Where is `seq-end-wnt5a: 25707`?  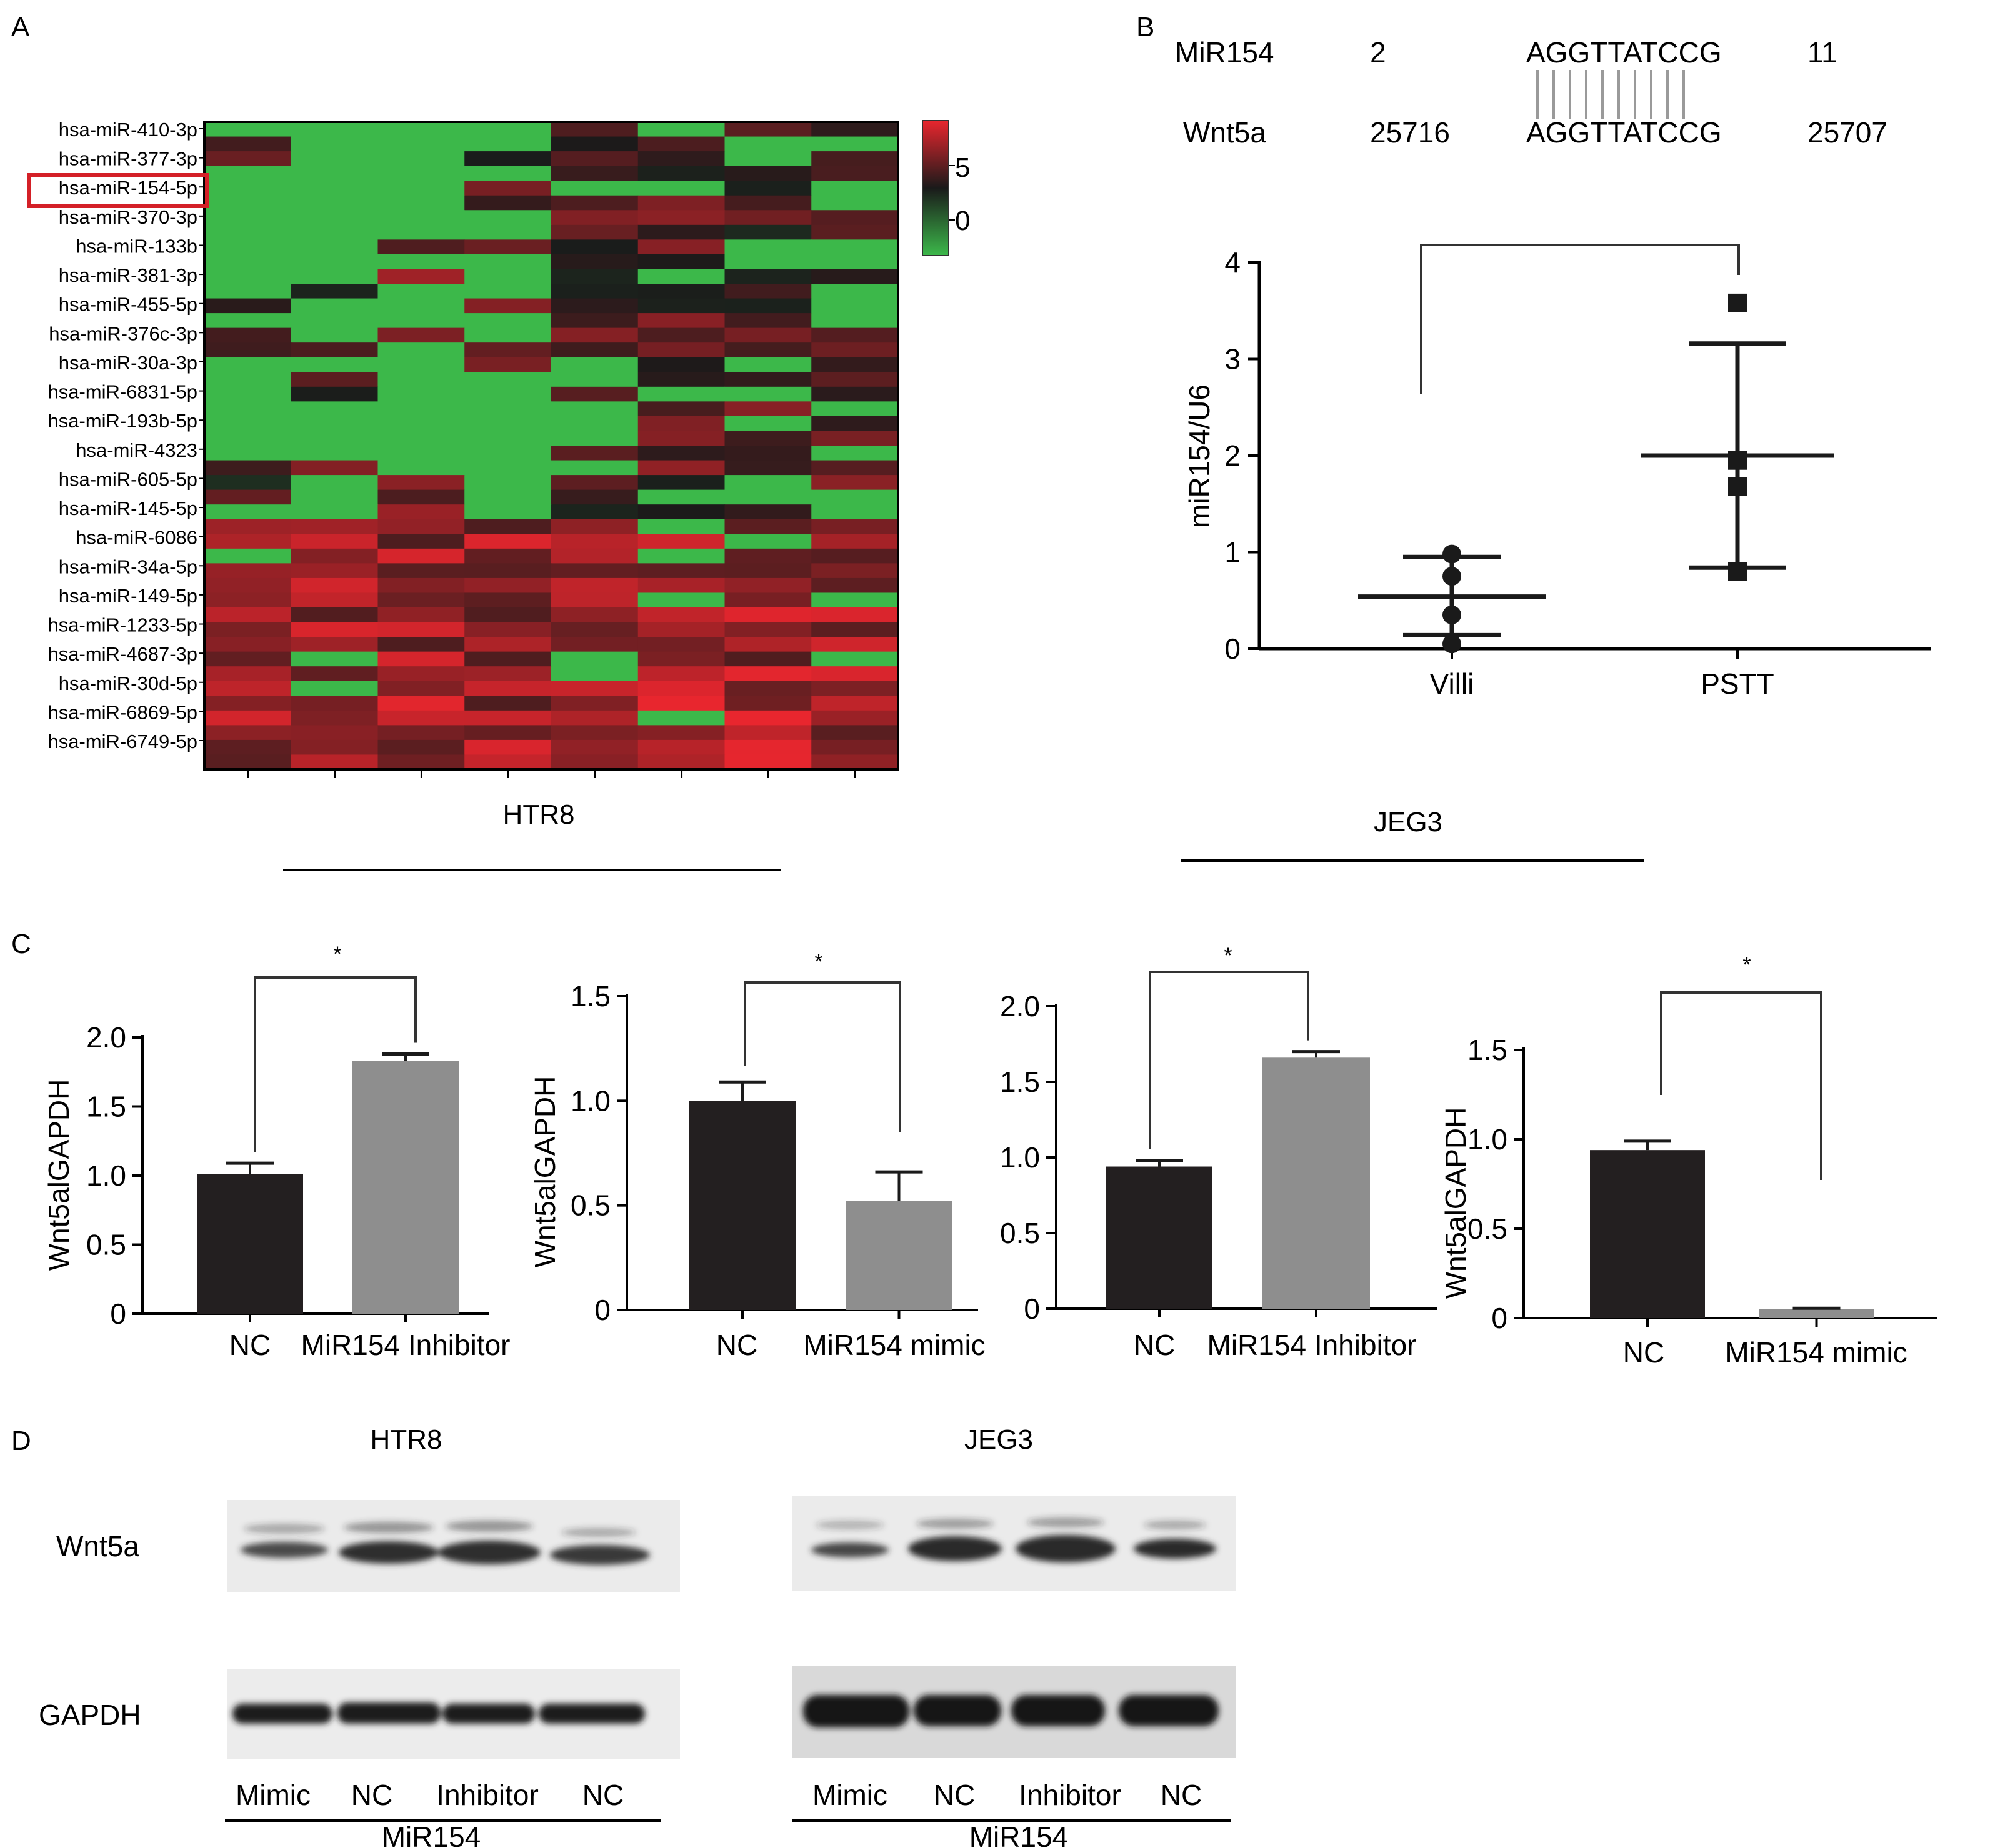 seq-end-wnt5a: 25707 is located at coordinates (1847, 132).